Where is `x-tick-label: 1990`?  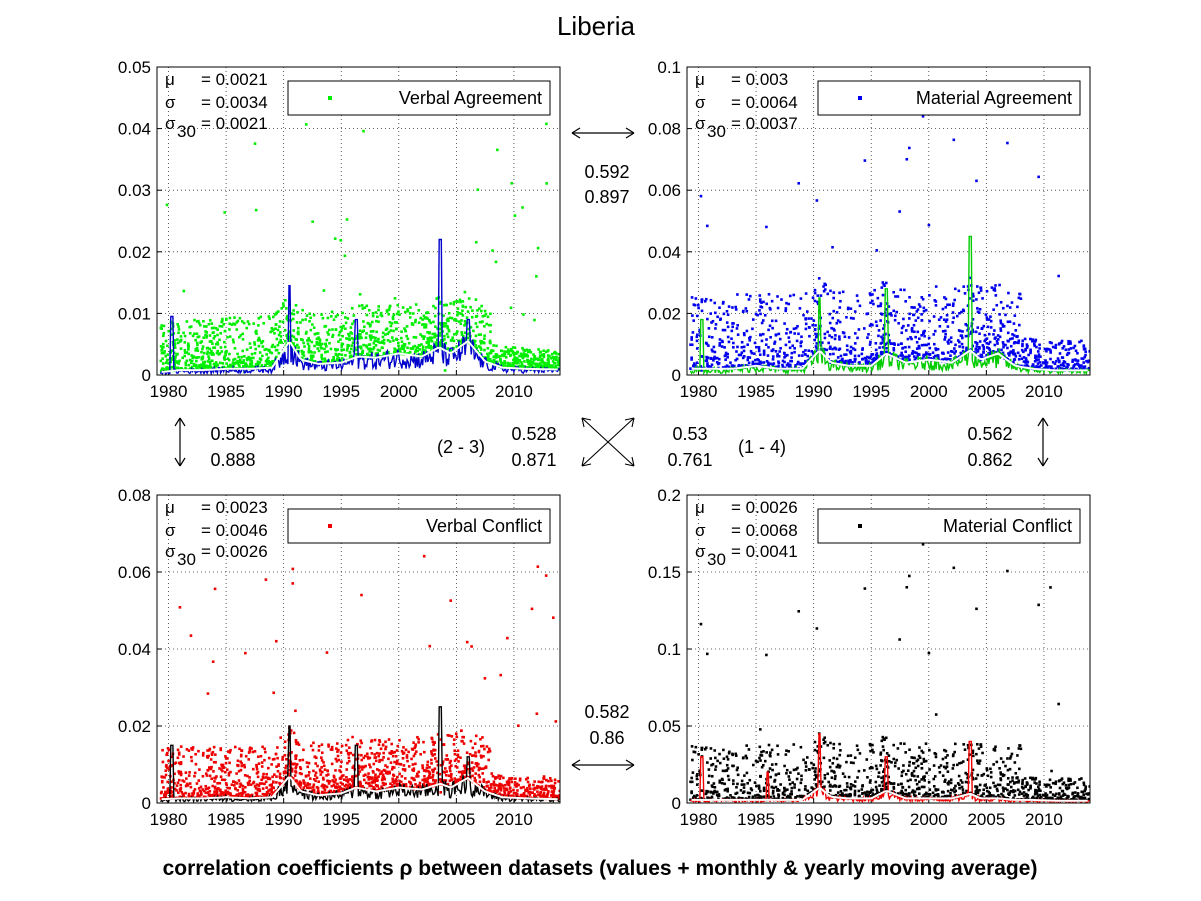
x-tick-label: 1990 is located at coordinates (814, 391).